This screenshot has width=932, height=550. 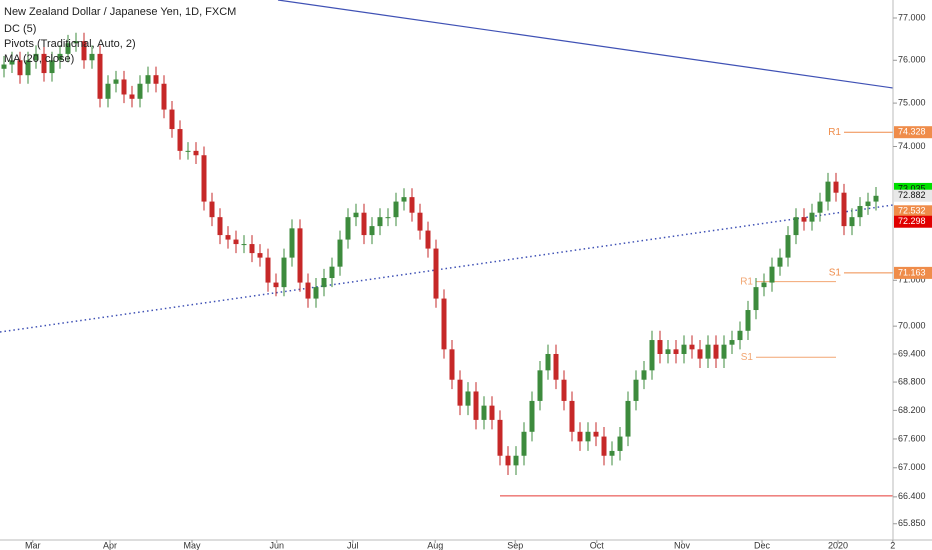 What do you see at coordinates (912, 102) in the screenshot?
I see `y-tick-label: 75.000` at bounding box center [912, 102].